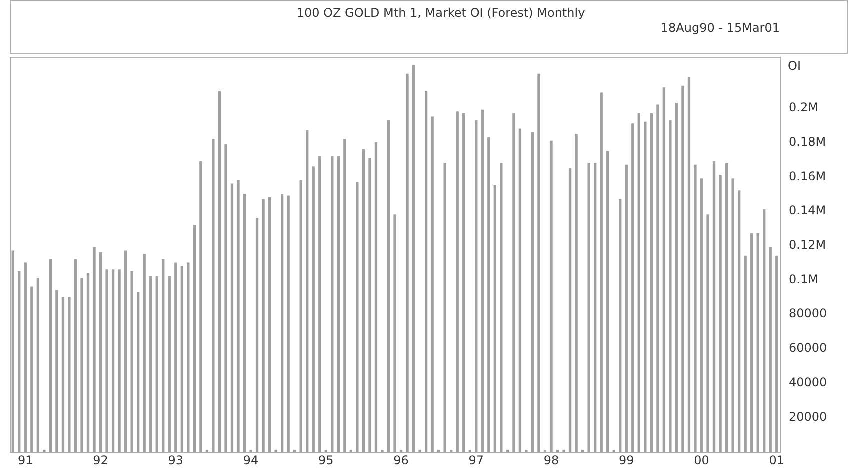 This screenshot has width=848, height=468. Describe the element at coordinates (100, 460) in the screenshot. I see `x-tick-label: 92` at that location.